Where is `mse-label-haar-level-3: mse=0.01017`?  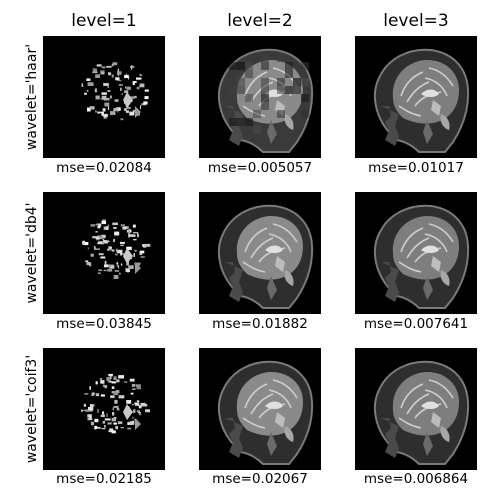
mse-label-haar-level-3: mse=0.01017 is located at coordinates (416, 168).